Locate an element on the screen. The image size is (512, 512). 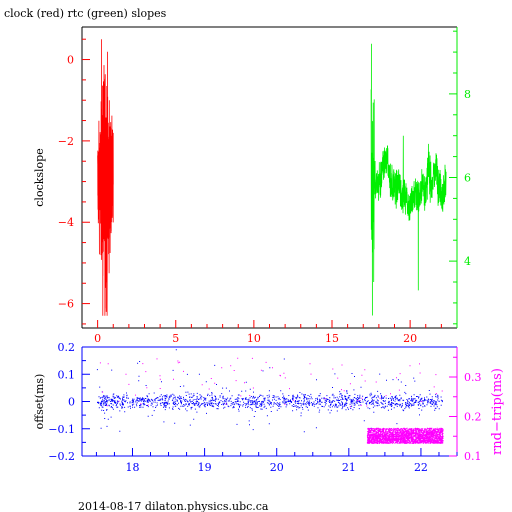
top-y2-tick-label: 8 is located at coordinates (467, 94).